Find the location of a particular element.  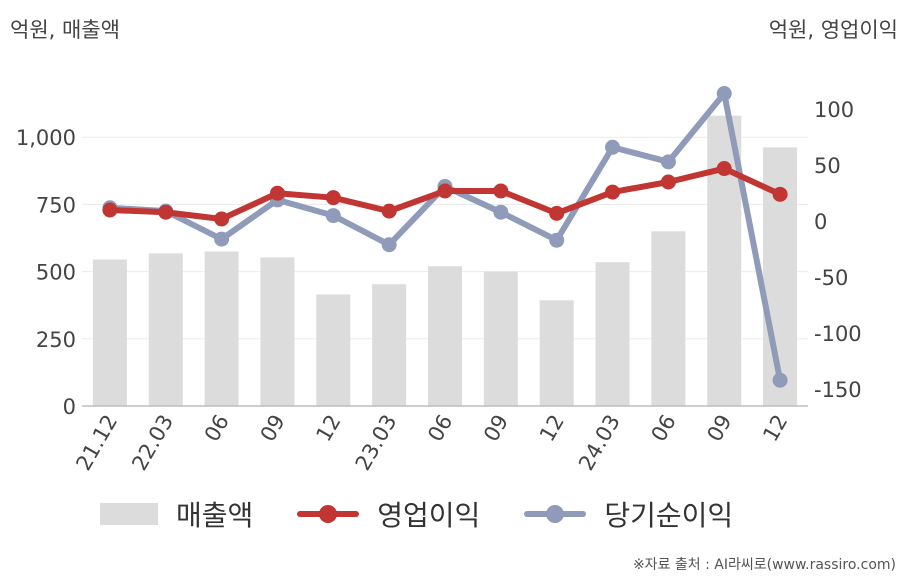

legend-swatch-revenue is located at coordinates (129, 514).